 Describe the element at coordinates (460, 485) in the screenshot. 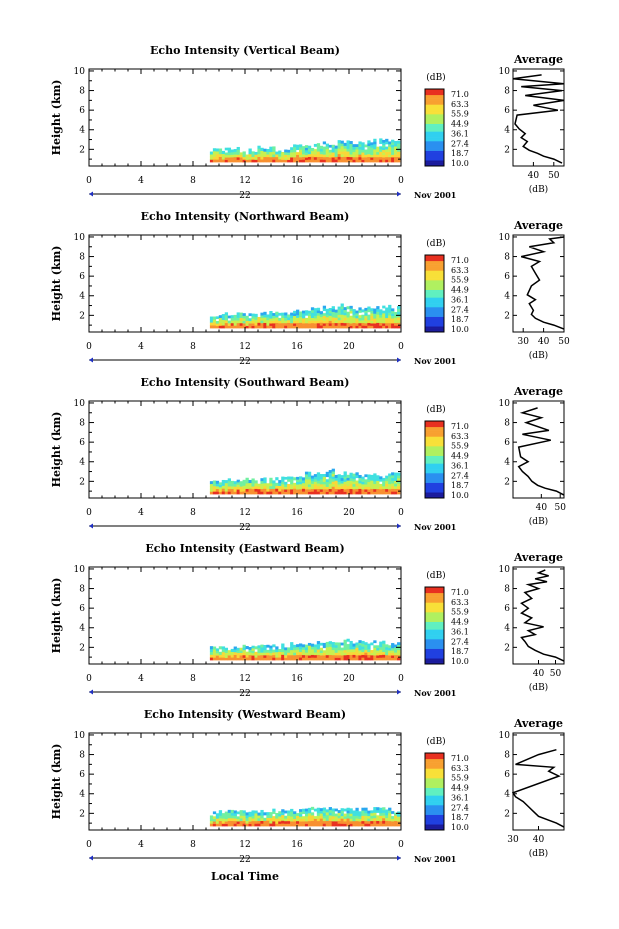

I see `colorbar-tick-label: 18.7` at that location.